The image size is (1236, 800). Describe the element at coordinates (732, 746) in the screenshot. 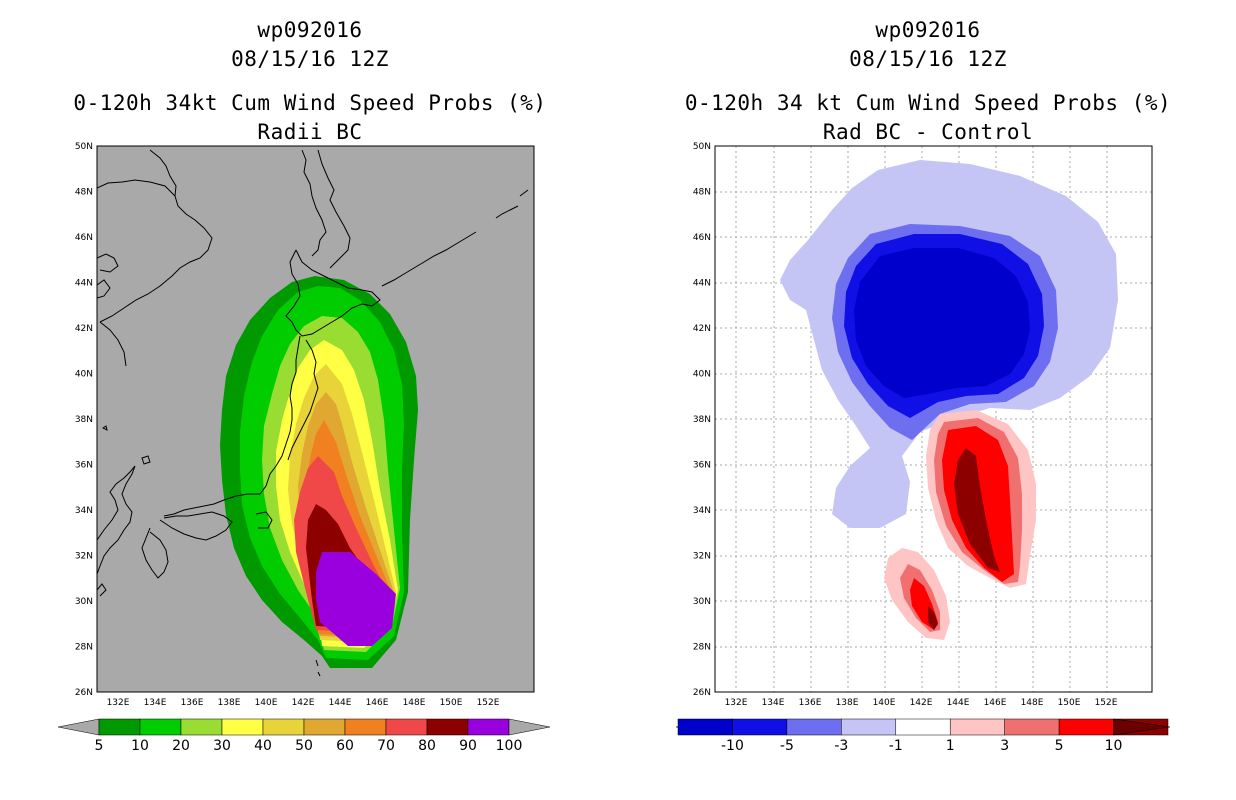

I see `right-colorbar-label: -10` at that location.